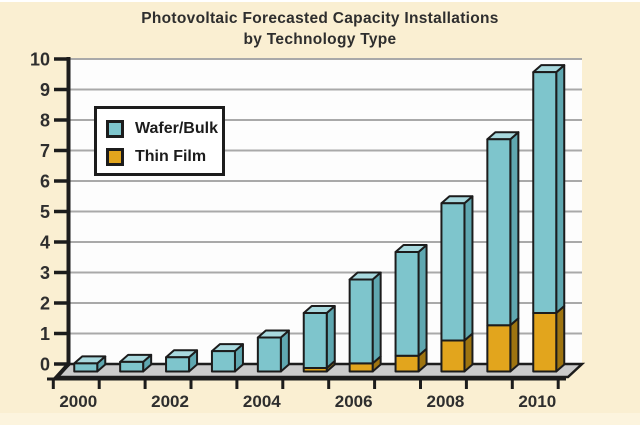  Describe the element at coordinates (407, 304) in the screenshot. I see `bar-2007-wafer-bulk` at that location.